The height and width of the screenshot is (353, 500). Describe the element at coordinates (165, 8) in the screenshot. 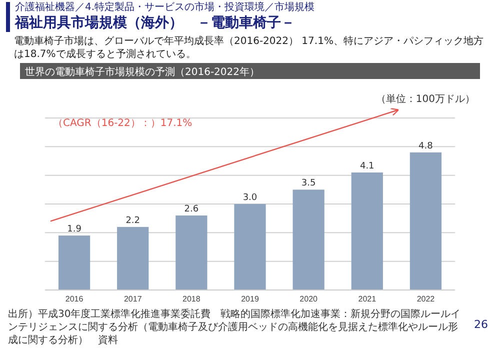

I see `text: 介護福祉機器／4.特定製品・サービスの市場・投資環境／市場規模` at that location.